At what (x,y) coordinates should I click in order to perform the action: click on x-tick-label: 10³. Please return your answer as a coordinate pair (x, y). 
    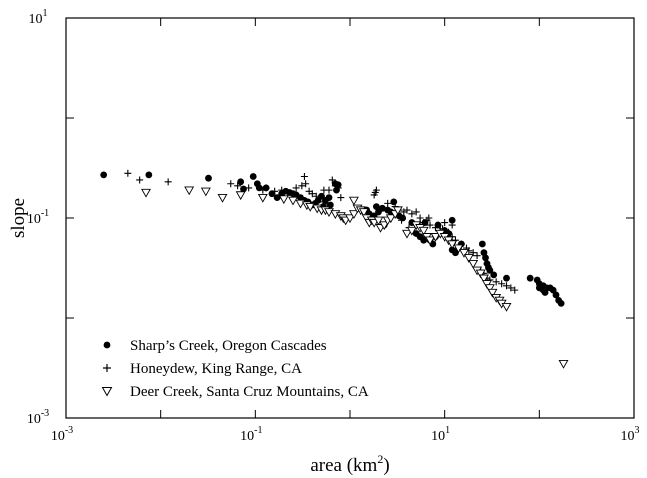
    Looking at the image, I should click on (630, 434).